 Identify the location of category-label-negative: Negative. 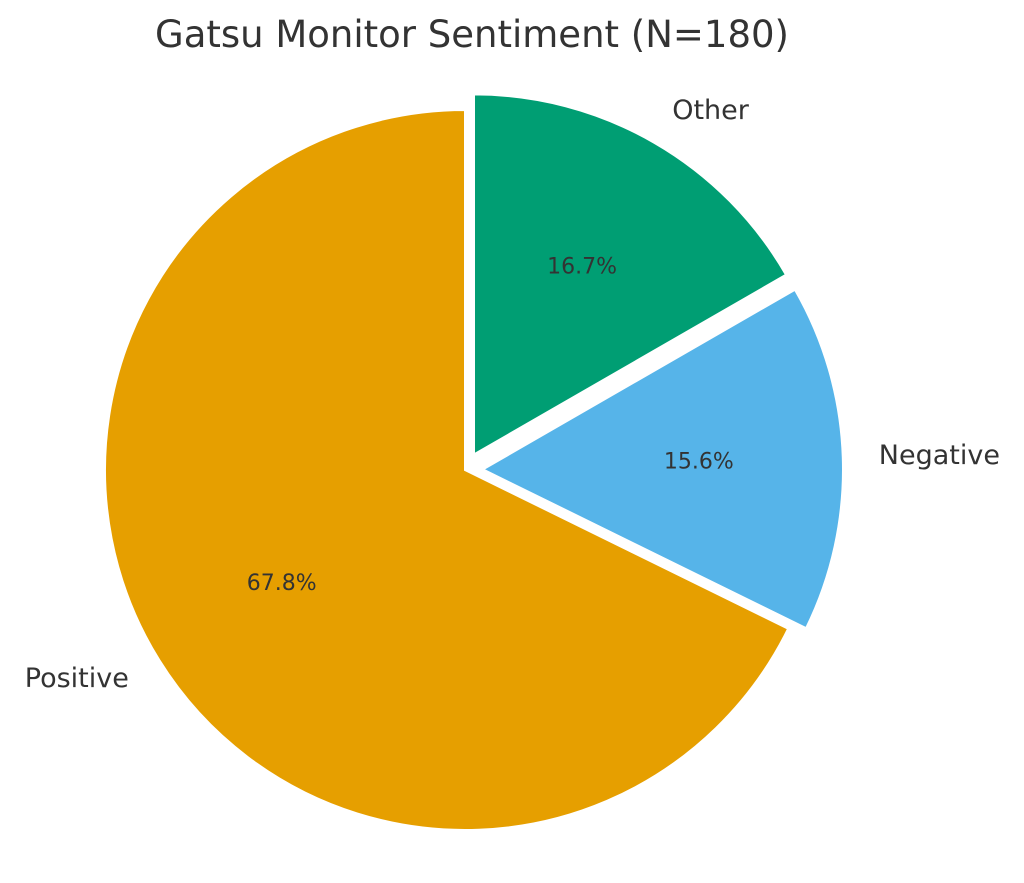
(939, 455).